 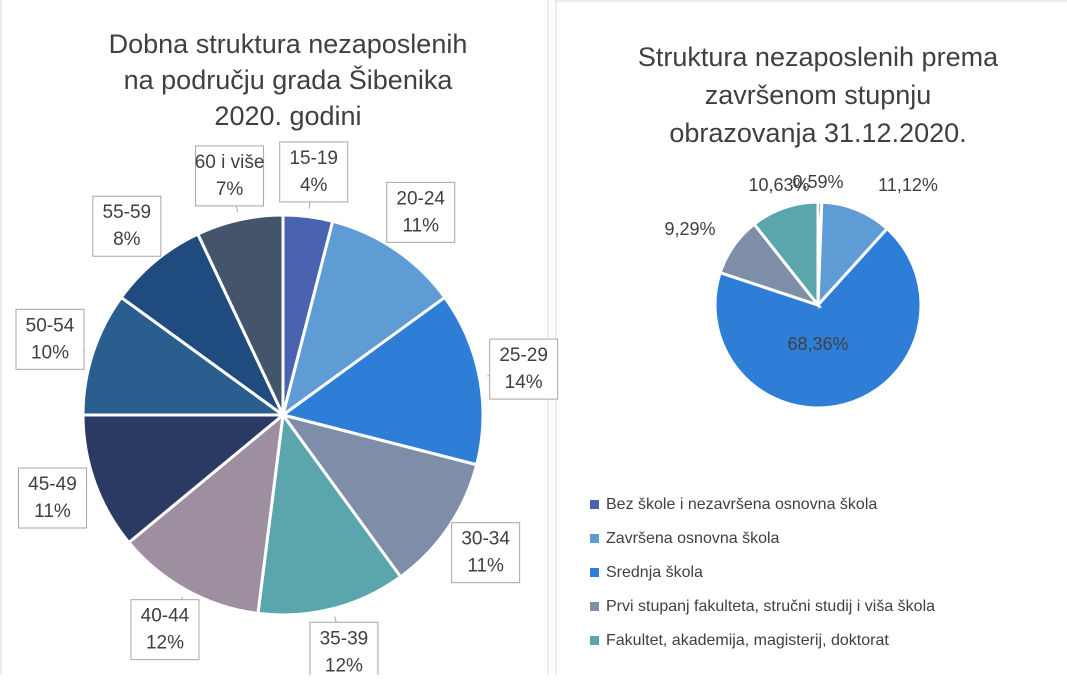 I want to click on chart-title: na području grada Šibenika, so click(x=289, y=79).